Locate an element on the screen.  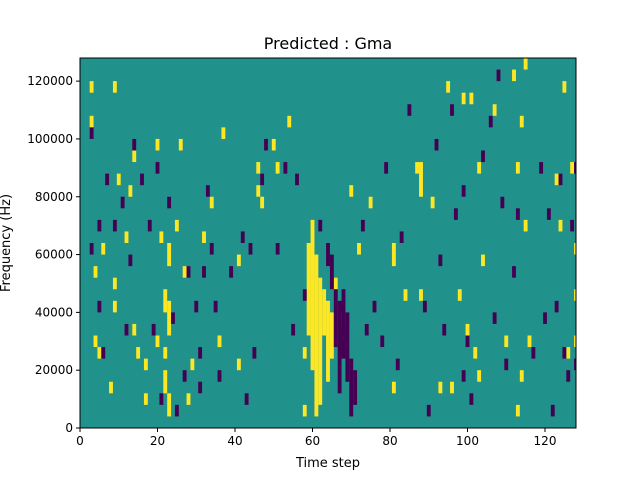
y-tick-label: 60000 is located at coordinates (54, 255).